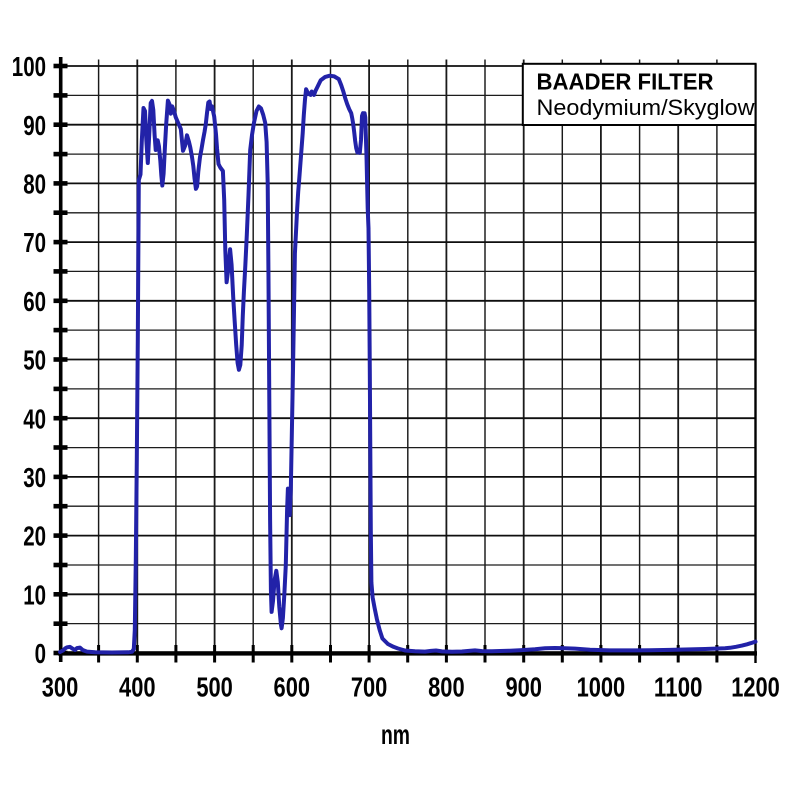 The height and width of the screenshot is (805, 800). Describe the element at coordinates (137, 687) in the screenshot. I see `svg-text: 400` at that location.